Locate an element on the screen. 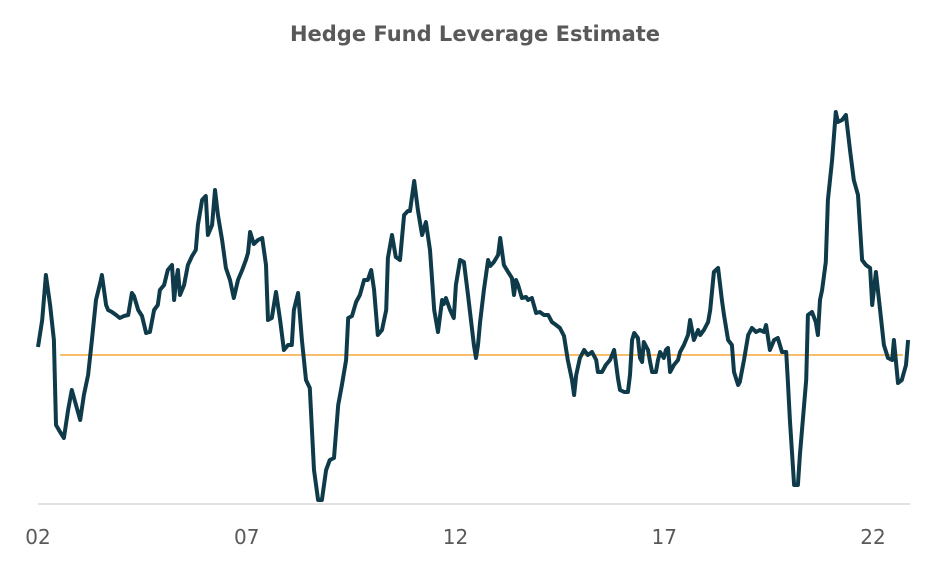 The height and width of the screenshot is (570, 927). x-tick-label: 17 is located at coordinates (664, 537).